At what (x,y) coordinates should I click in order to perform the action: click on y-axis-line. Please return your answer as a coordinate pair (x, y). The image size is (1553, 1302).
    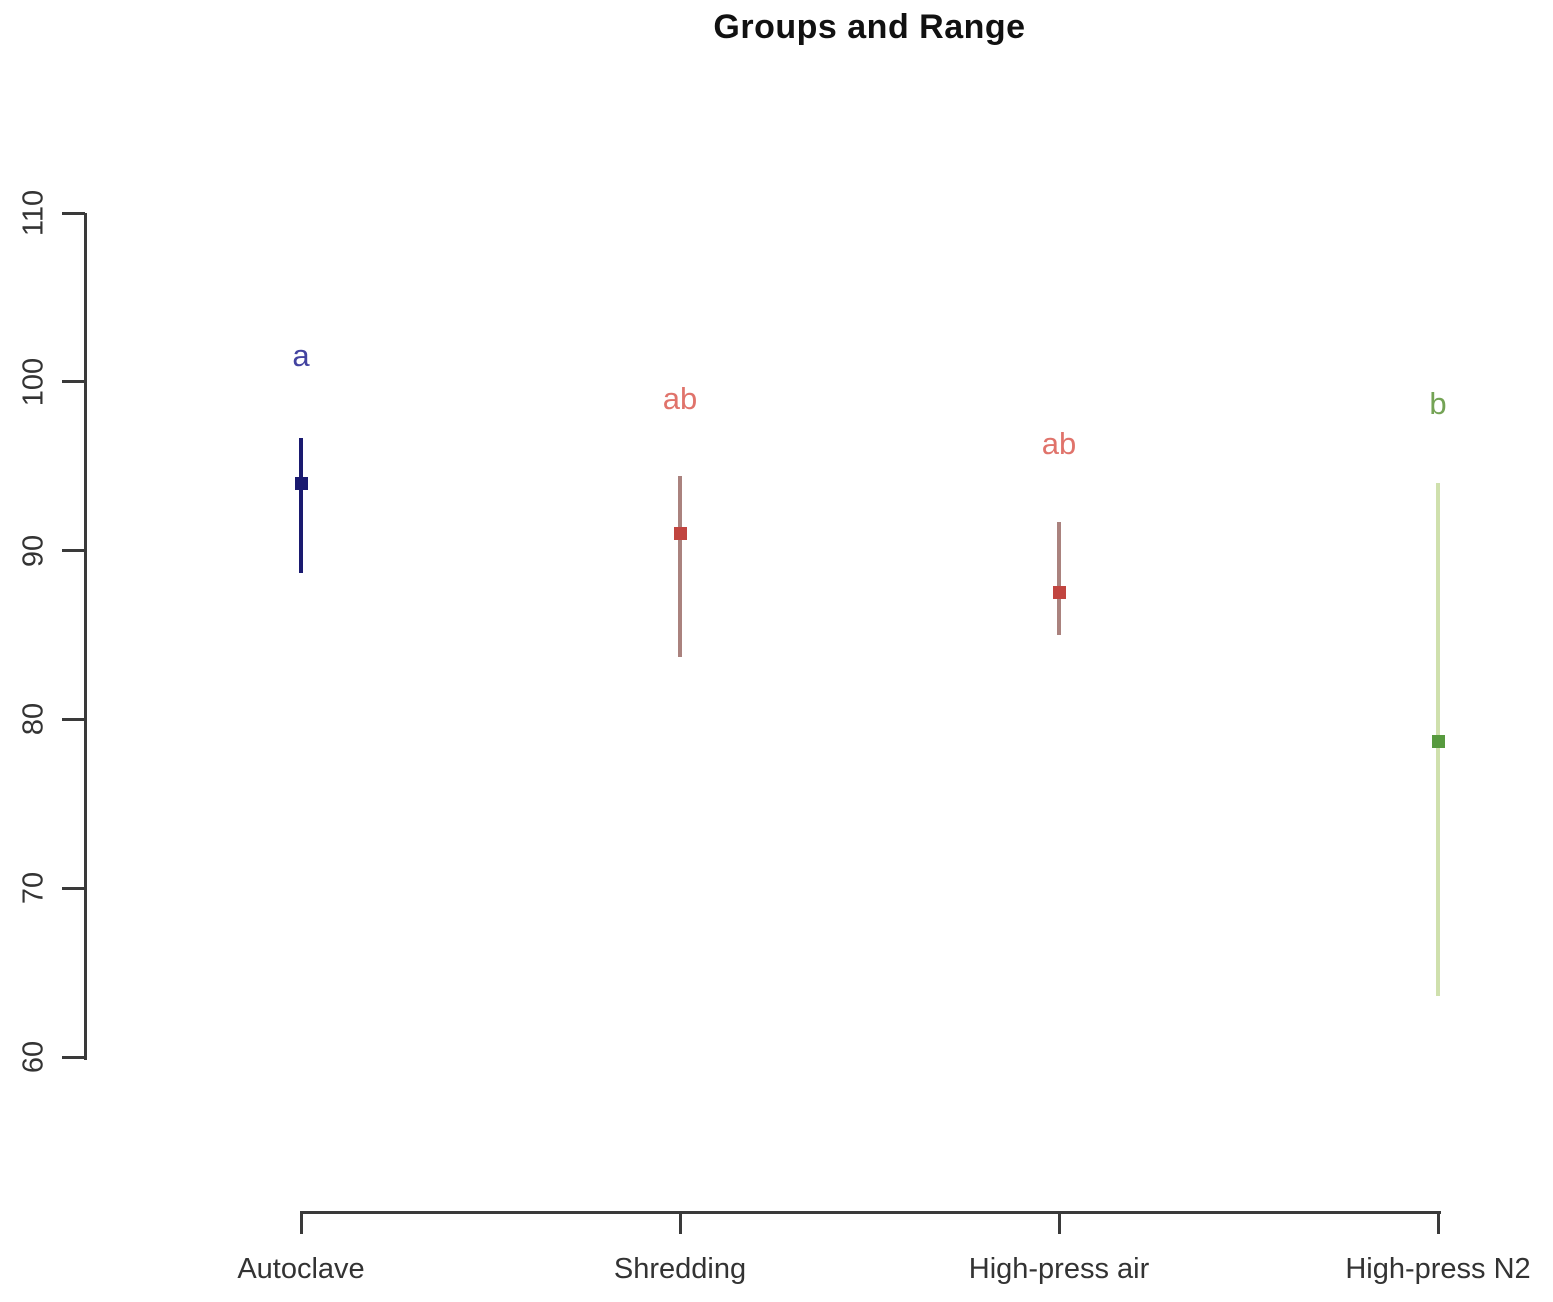
    Looking at the image, I should click on (85, 636).